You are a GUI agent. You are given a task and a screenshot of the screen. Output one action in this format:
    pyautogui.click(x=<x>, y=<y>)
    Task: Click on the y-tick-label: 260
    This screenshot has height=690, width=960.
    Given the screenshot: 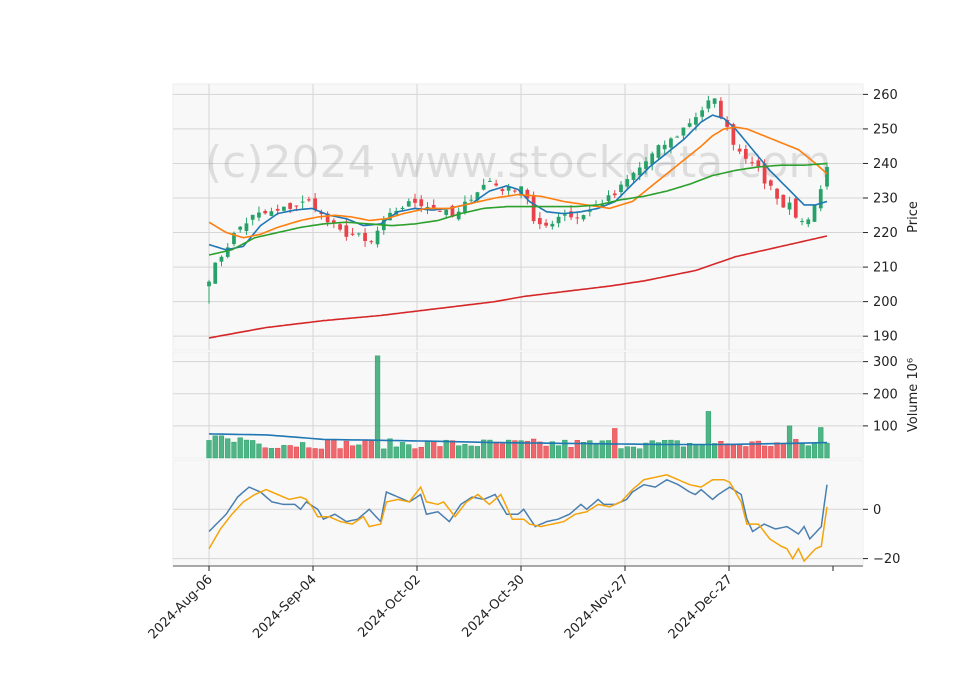 What is the action you would take?
    pyautogui.click(x=885, y=95)
    